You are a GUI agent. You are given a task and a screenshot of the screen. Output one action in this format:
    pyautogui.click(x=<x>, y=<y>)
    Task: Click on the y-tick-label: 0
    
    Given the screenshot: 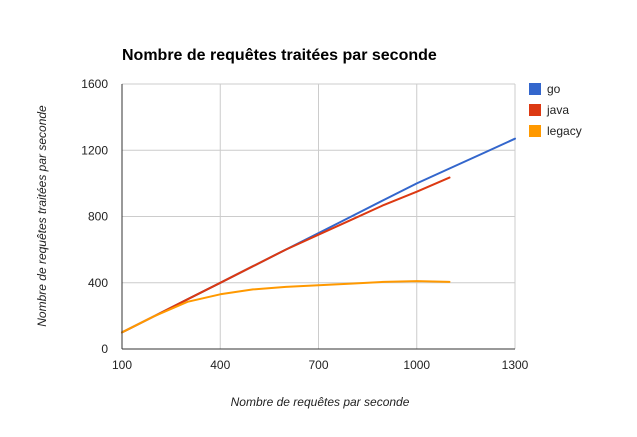 What is the action you would take?
    pyautogui.click(x=104, y=349)
    